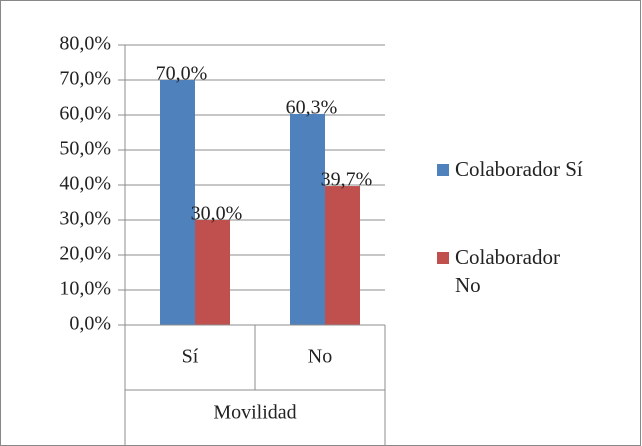 This screenshot has height=446, width=642. Describe the element at coordinates (519, 169) in the screenshot. I see `legend-label: Colaborador Sí` at that location.